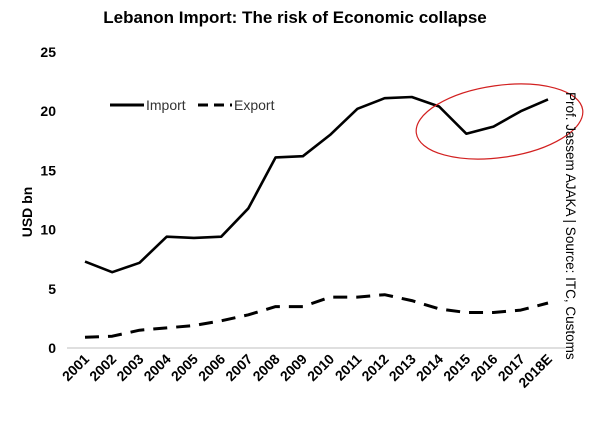 This screenshot has height=425, width=590. I want to click on y-tick-label: 0, so click(52, 348).